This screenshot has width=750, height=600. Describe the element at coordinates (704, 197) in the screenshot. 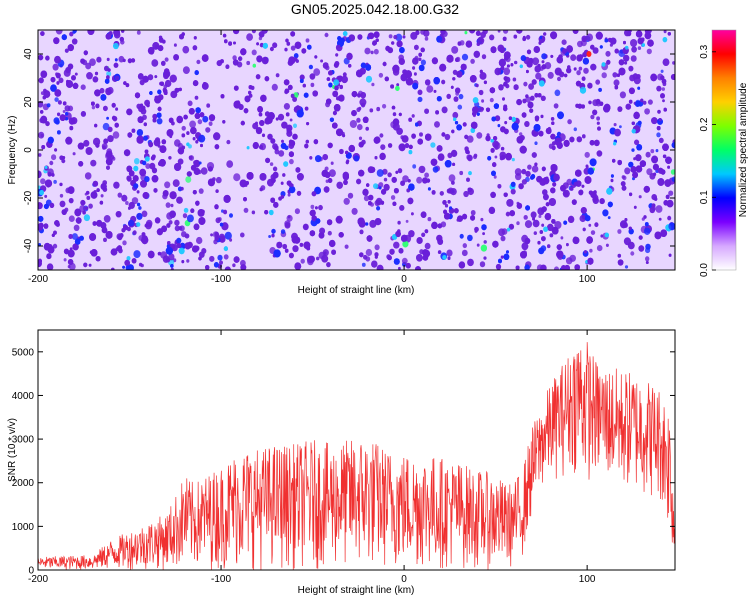

I see `colorbar-tick-label: 0.1` at that location.